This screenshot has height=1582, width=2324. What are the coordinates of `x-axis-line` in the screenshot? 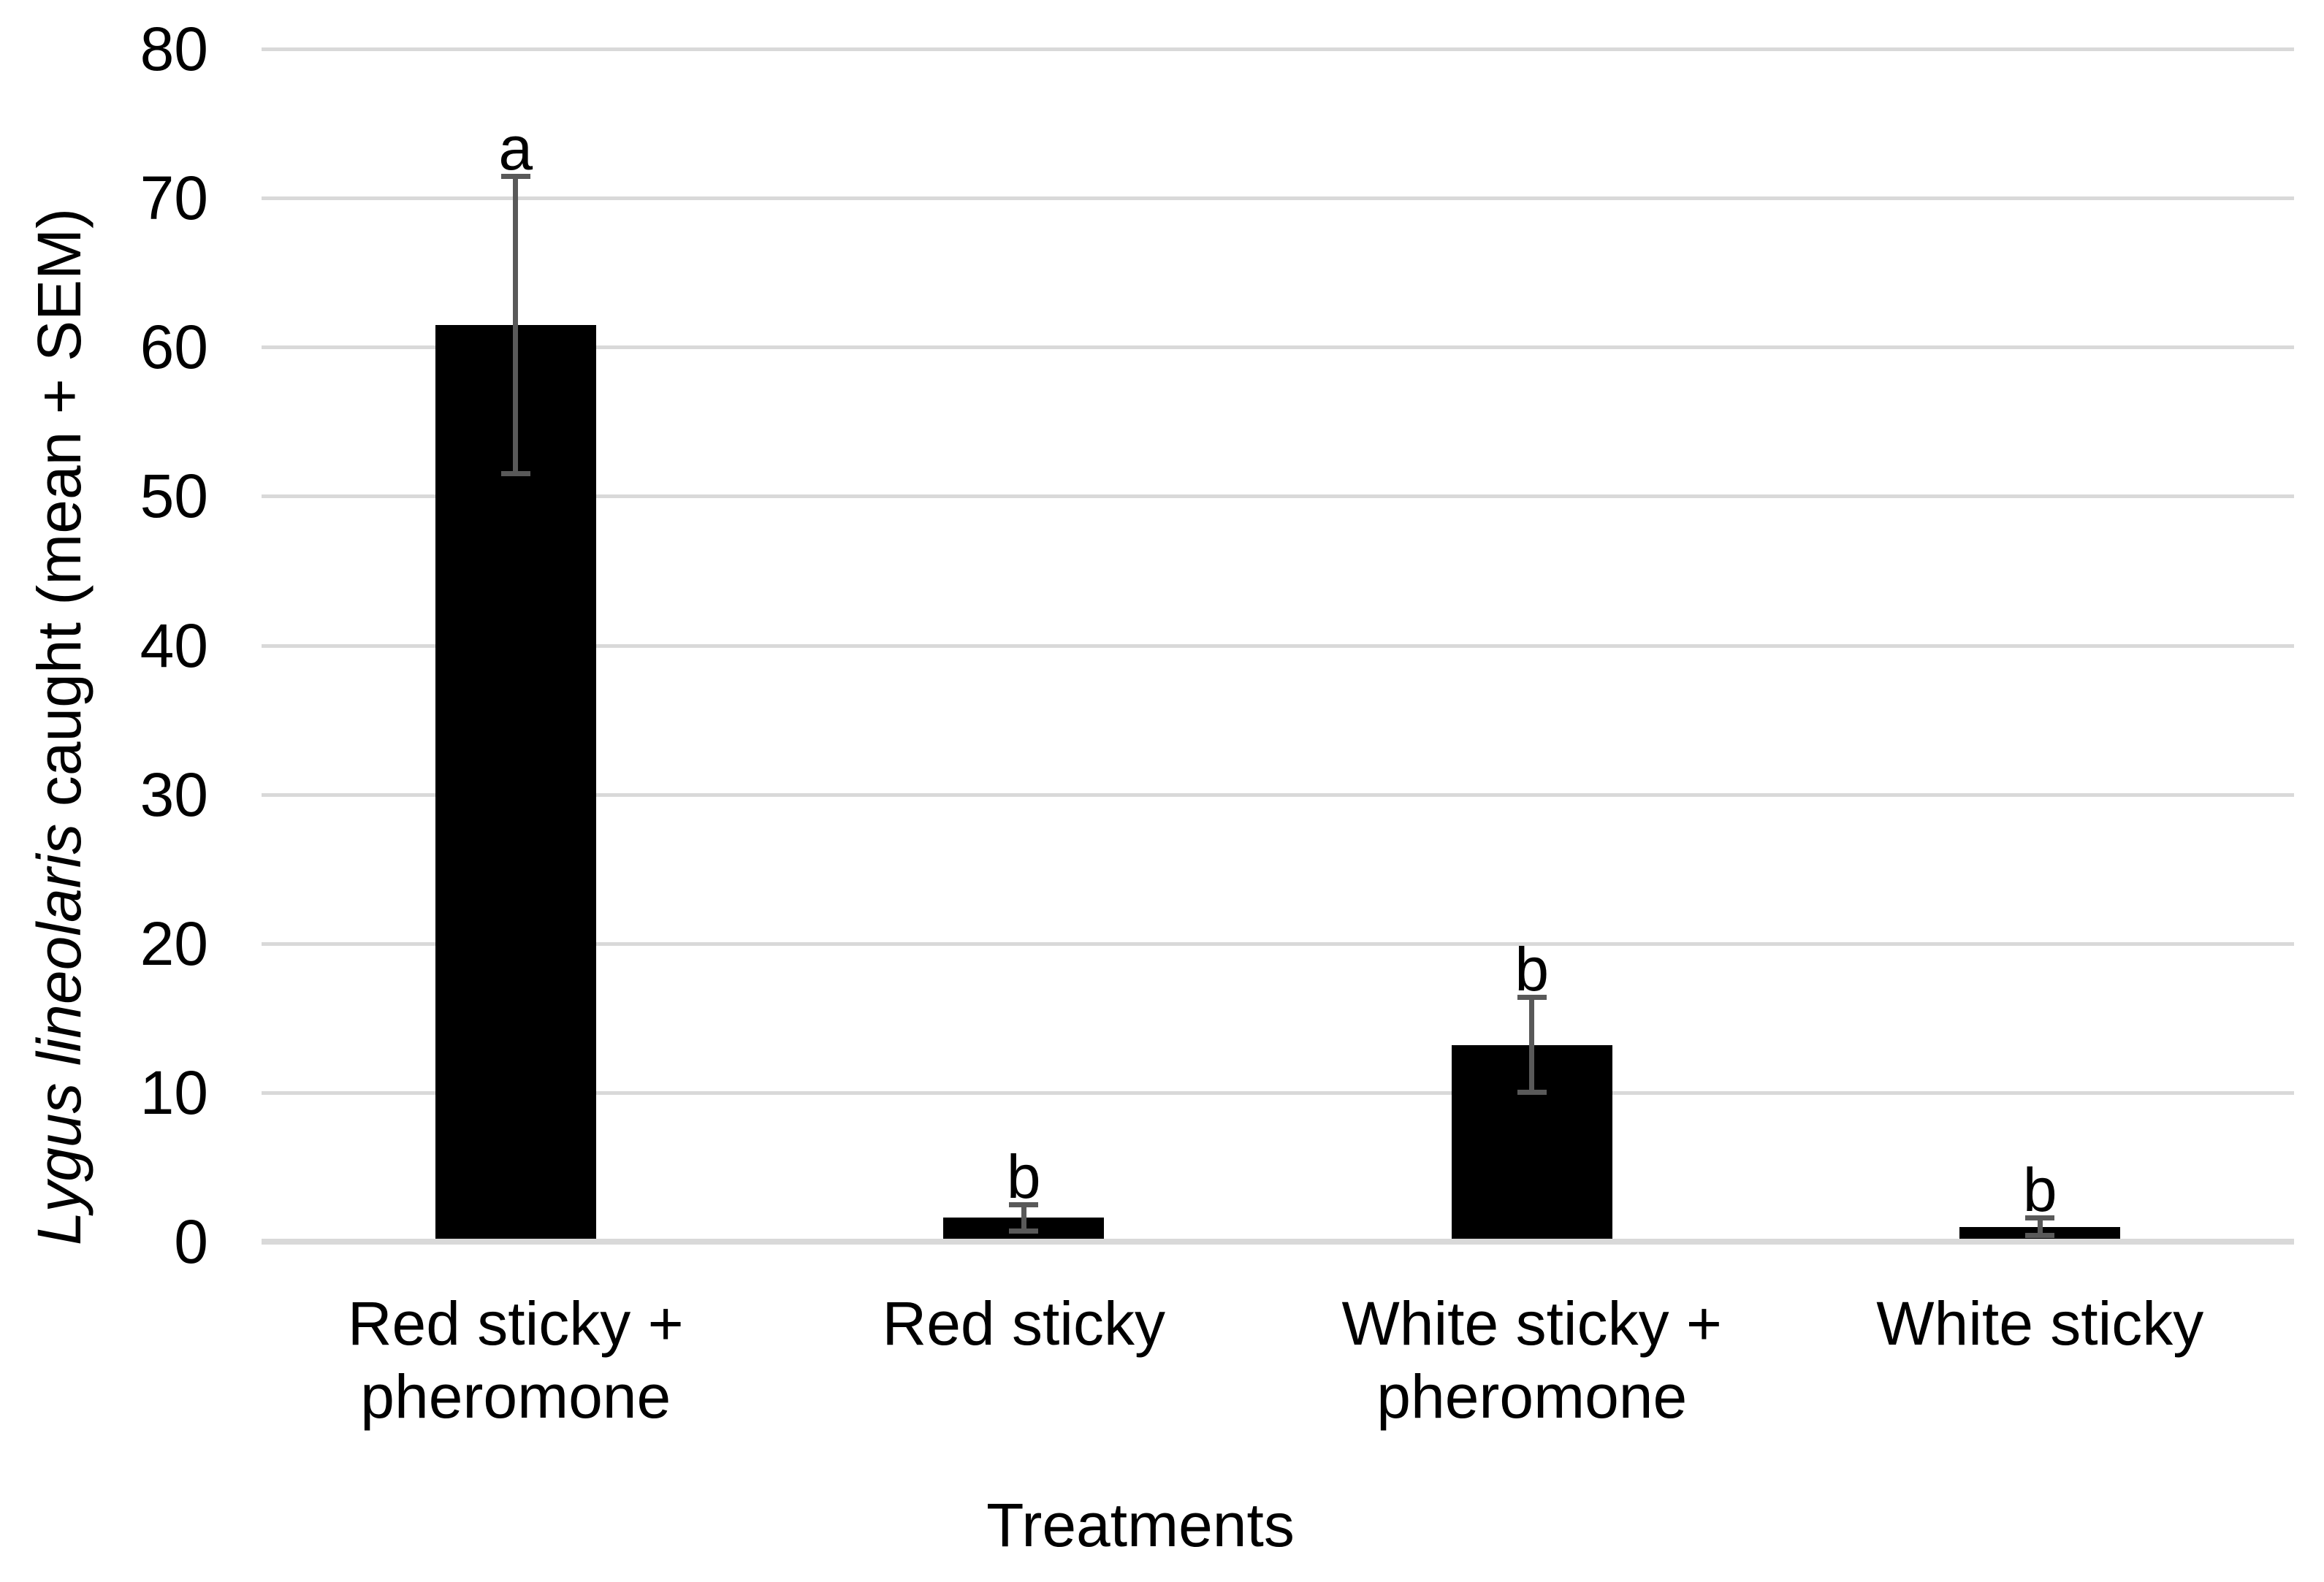 It's located at (1278, 1242).